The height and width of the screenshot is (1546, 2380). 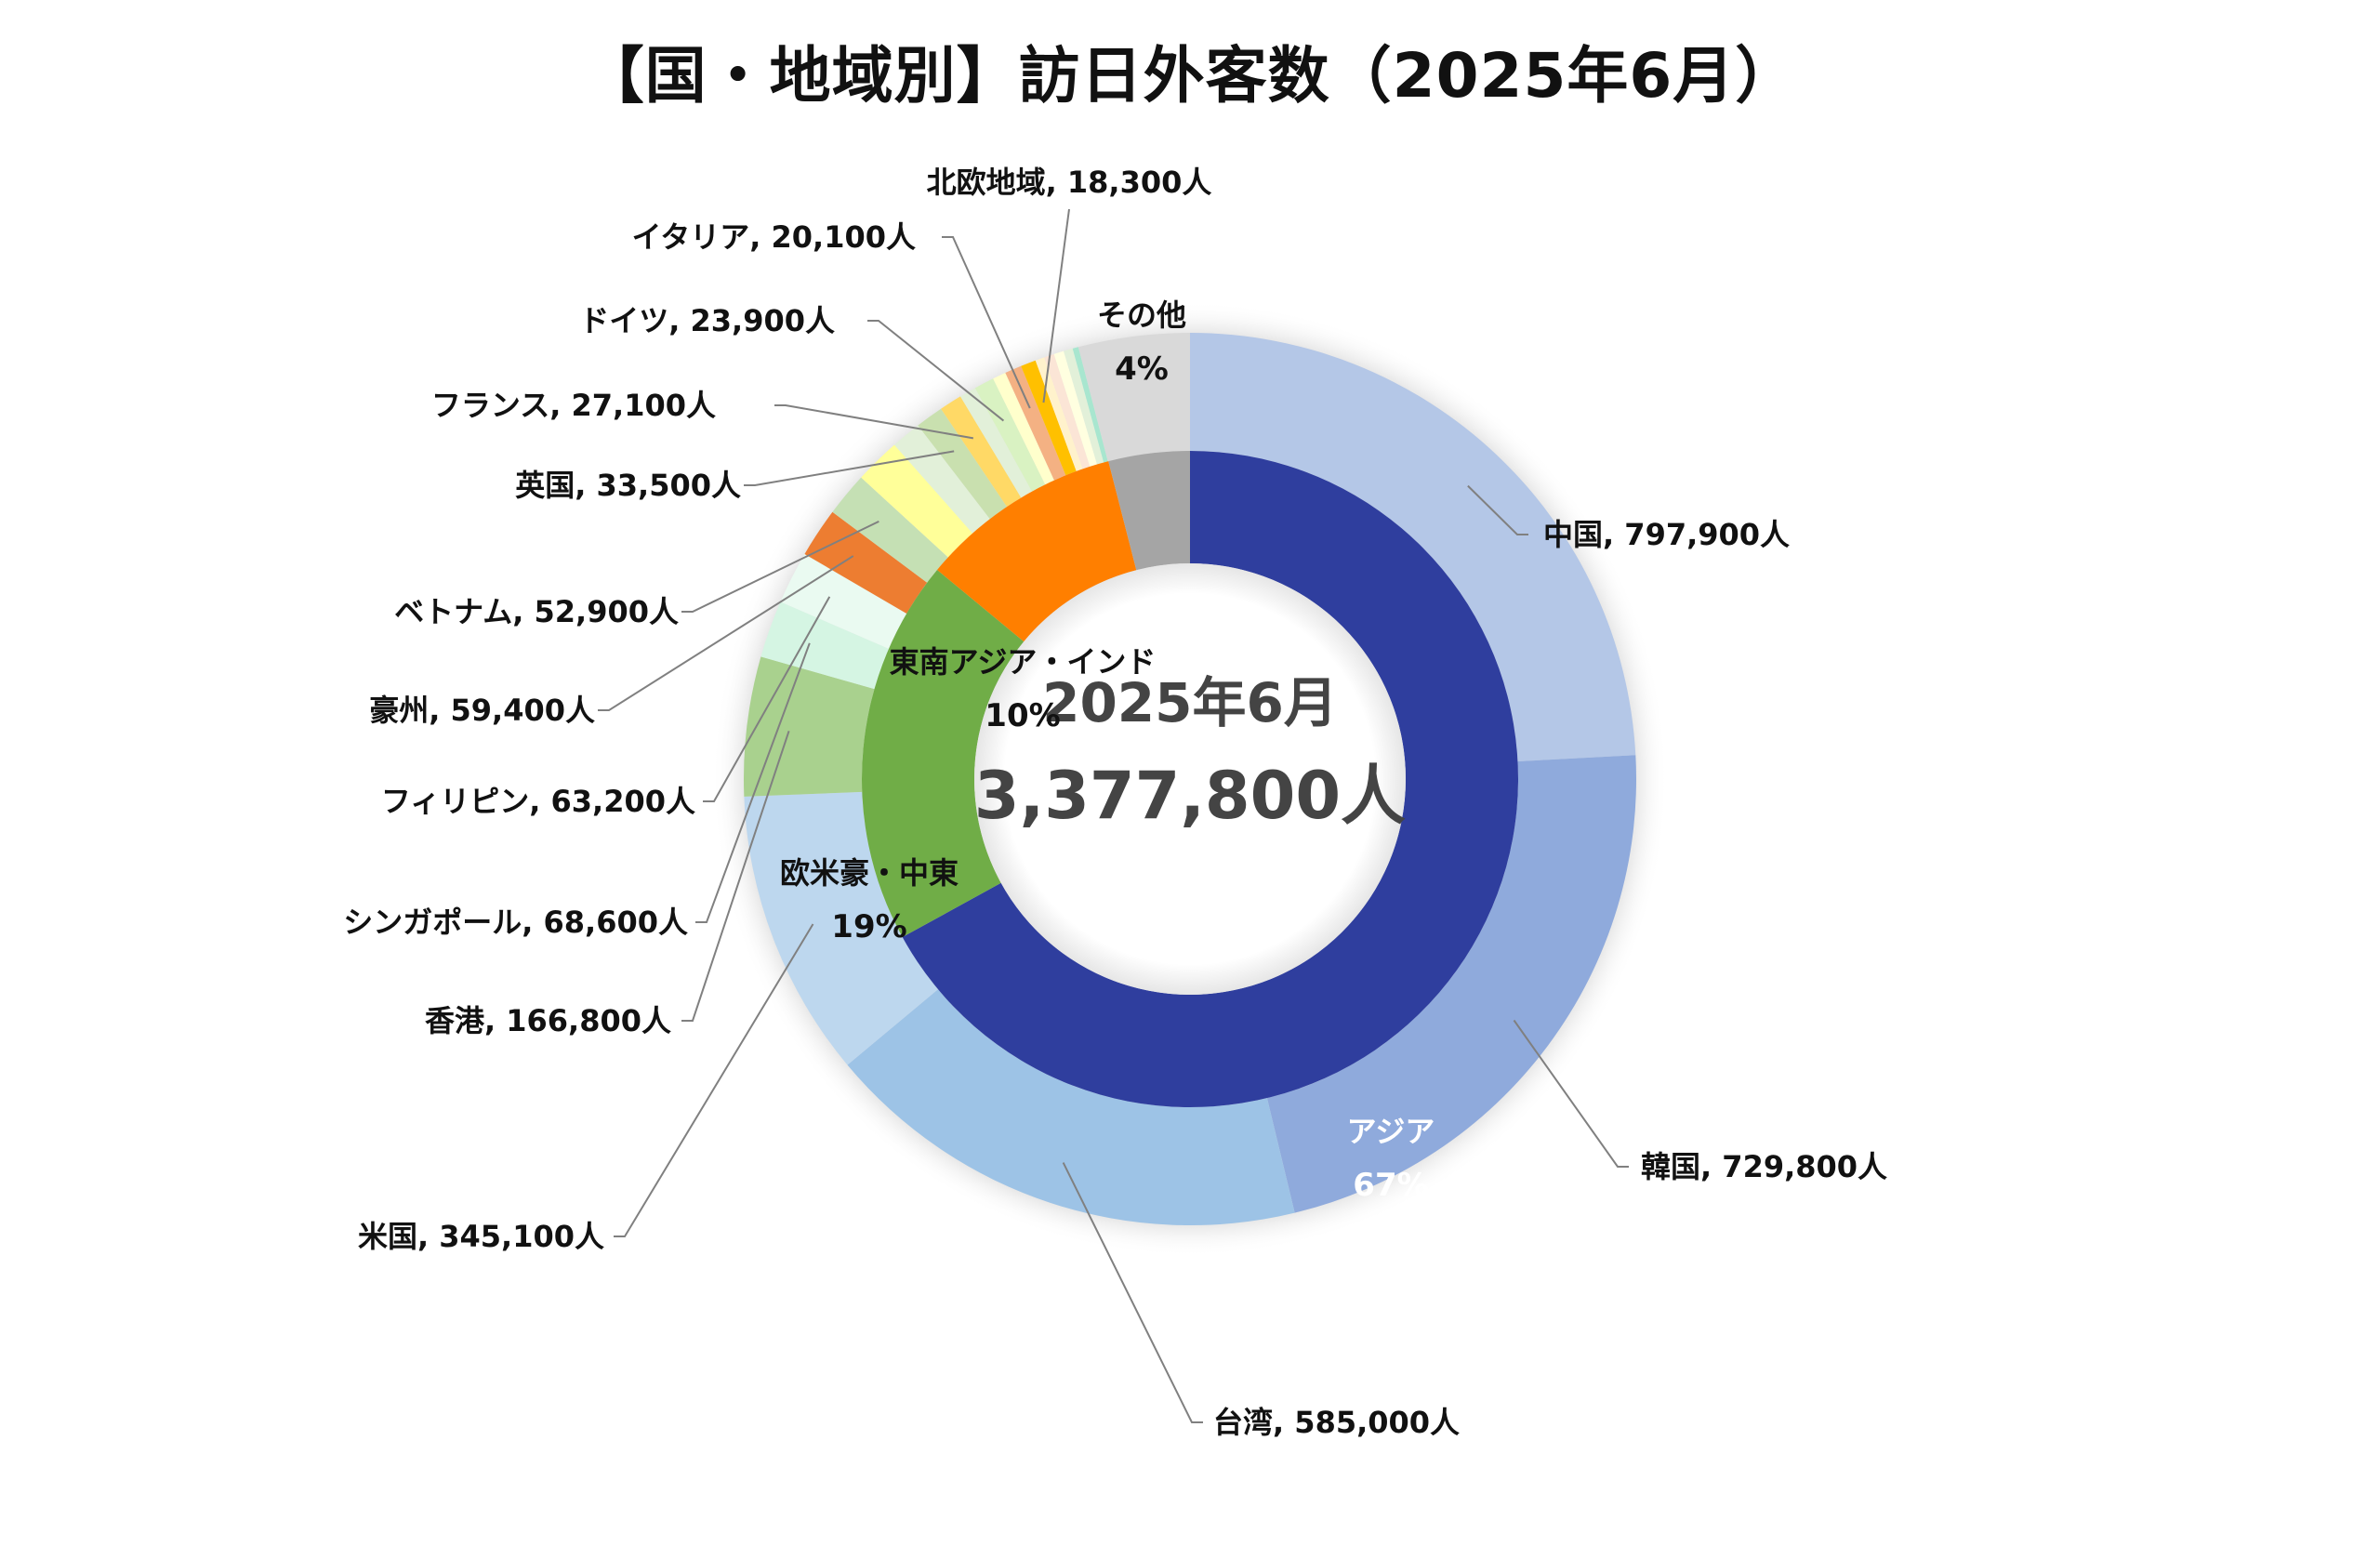 I want to click on inner-label-pct-3: 4%, so click(x=1142, y=369).